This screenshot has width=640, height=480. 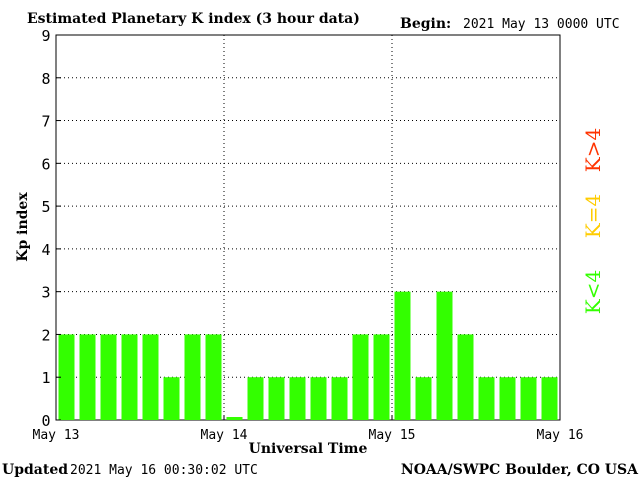 What do you see at coordinates (593, 292) in the screenshot?
I see `legend-k-less-4: K<4` at bounding box center [593, 292].